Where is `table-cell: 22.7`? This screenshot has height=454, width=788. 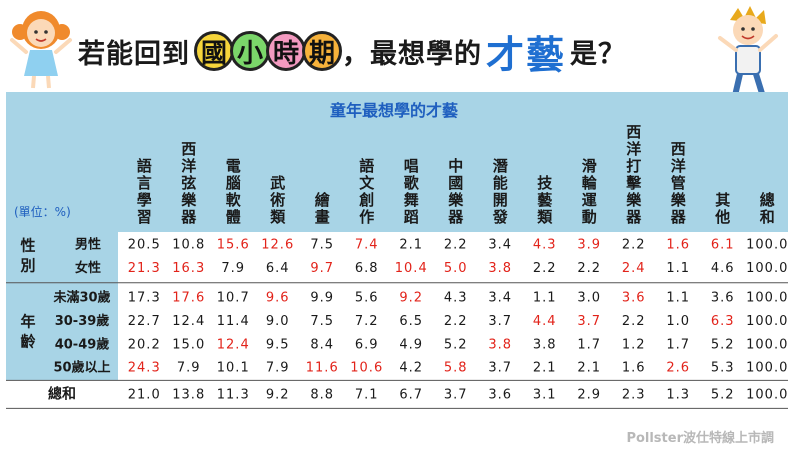
table-cell: 22.7 is located at coordinates (144, 321).